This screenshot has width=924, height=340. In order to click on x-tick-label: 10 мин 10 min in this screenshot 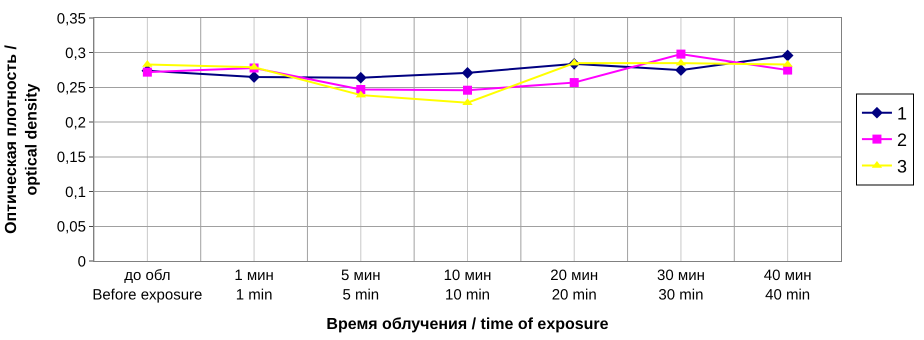, I will do `click(468, 285)`.